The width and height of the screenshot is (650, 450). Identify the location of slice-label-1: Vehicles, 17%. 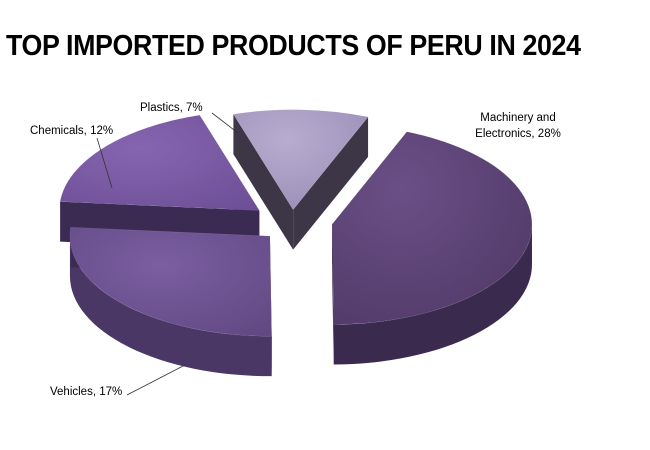
(86, 392).